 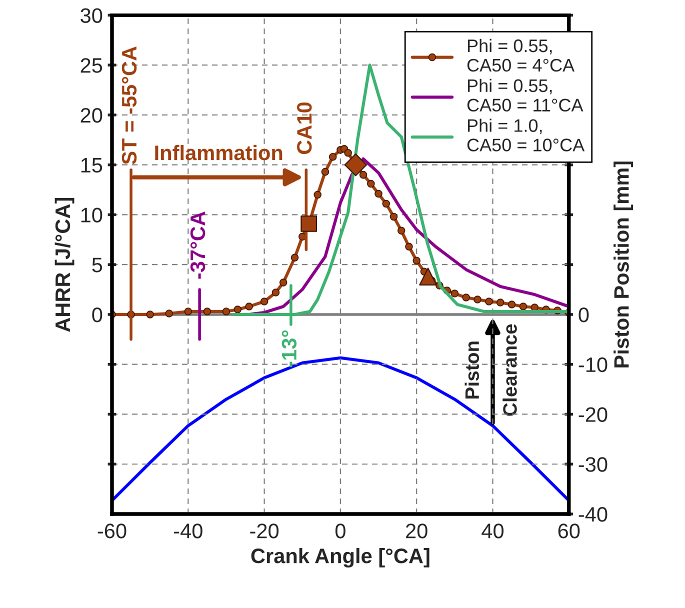 What do you see at coordinates (289, 349) in the screenshot?
I see `ref-line-label: -13°` at bounding box center [289, 349].